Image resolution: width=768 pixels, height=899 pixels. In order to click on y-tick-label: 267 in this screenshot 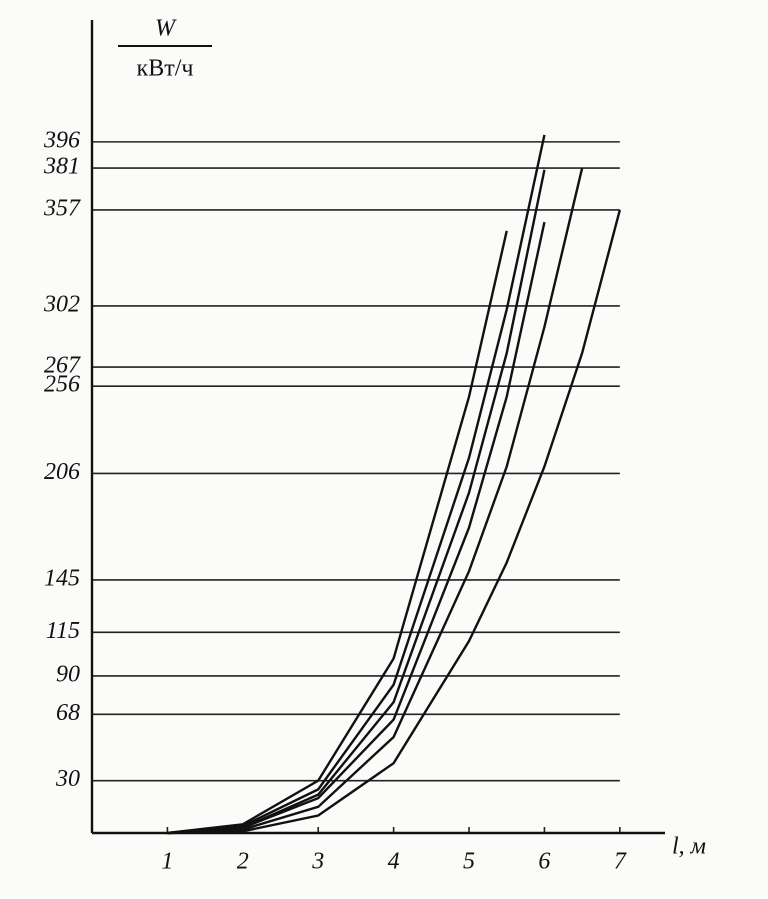, I will do `click(62, 366)`.